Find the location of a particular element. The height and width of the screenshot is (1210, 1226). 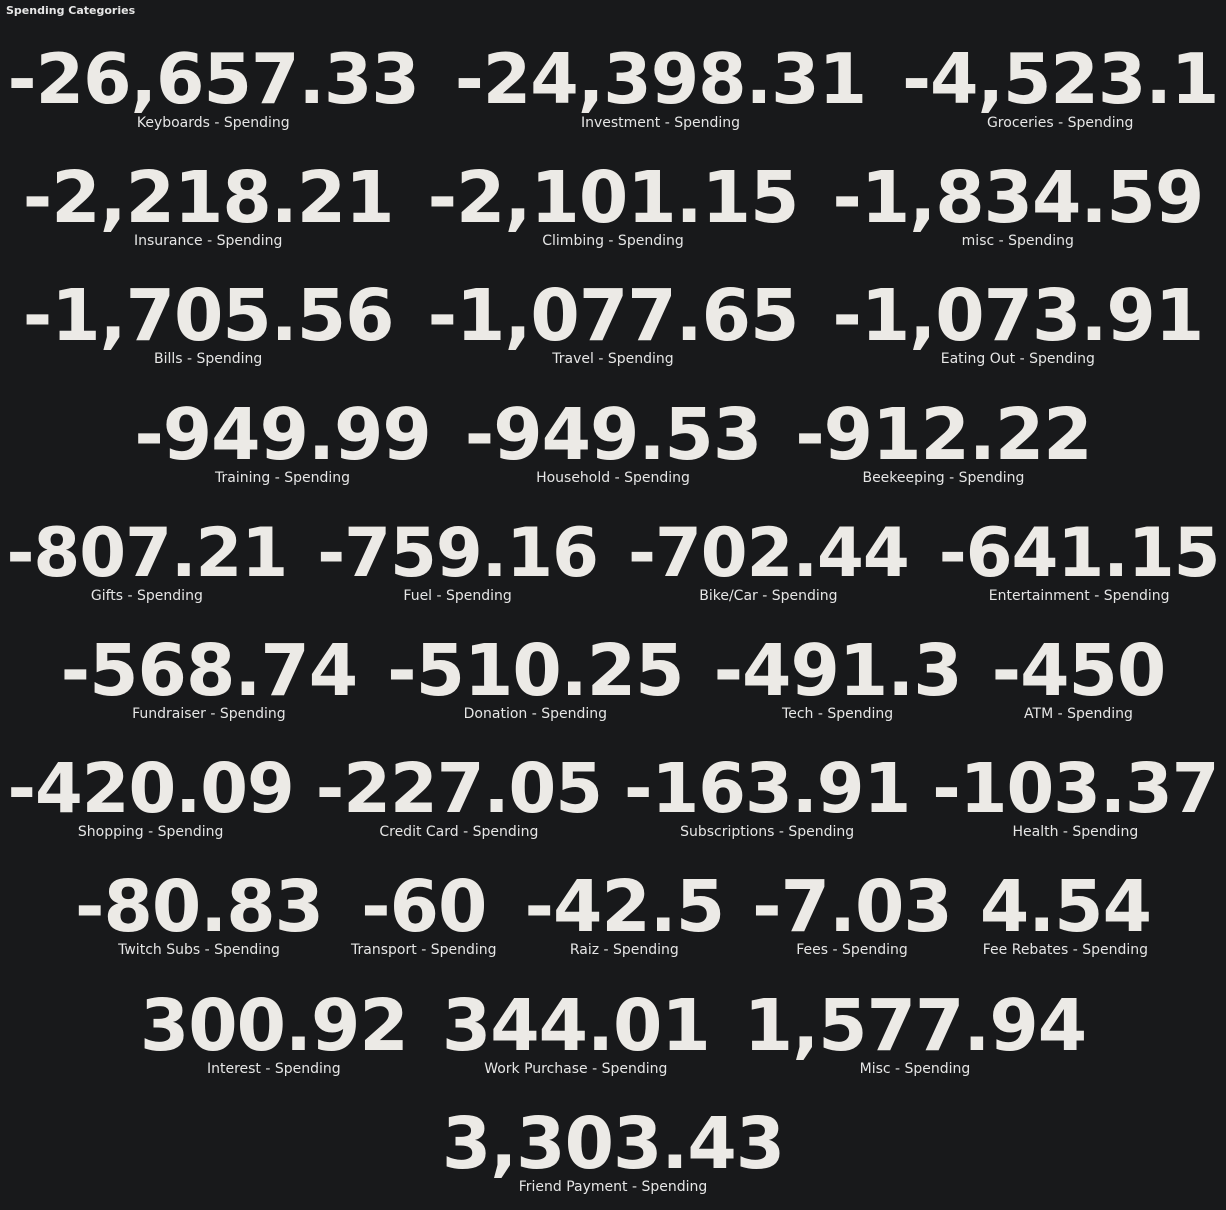

stat-friend-payment: 3,303.43 Friend Payment - Spending is located at coordinates (613, 1149).